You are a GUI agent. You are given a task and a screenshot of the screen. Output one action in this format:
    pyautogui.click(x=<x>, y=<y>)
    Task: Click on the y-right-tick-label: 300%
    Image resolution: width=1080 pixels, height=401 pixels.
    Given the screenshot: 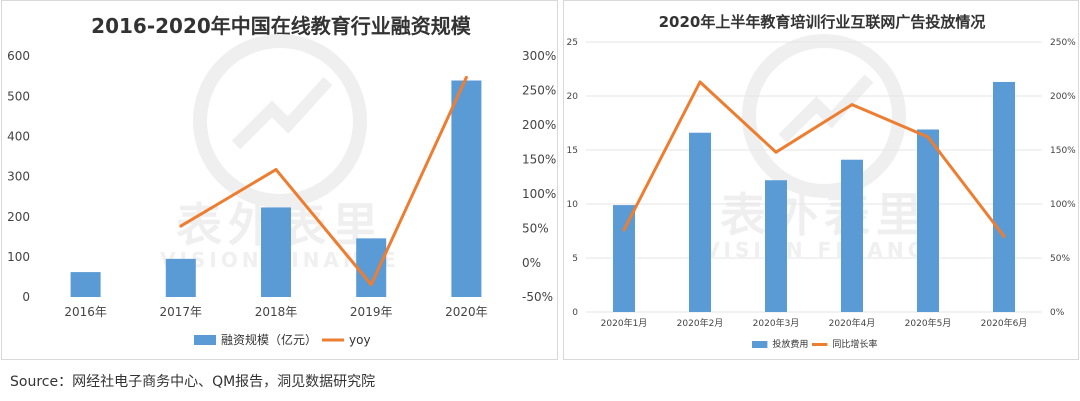 What is the action you would take?
    pyautogui.click(x=539, y=56)
    